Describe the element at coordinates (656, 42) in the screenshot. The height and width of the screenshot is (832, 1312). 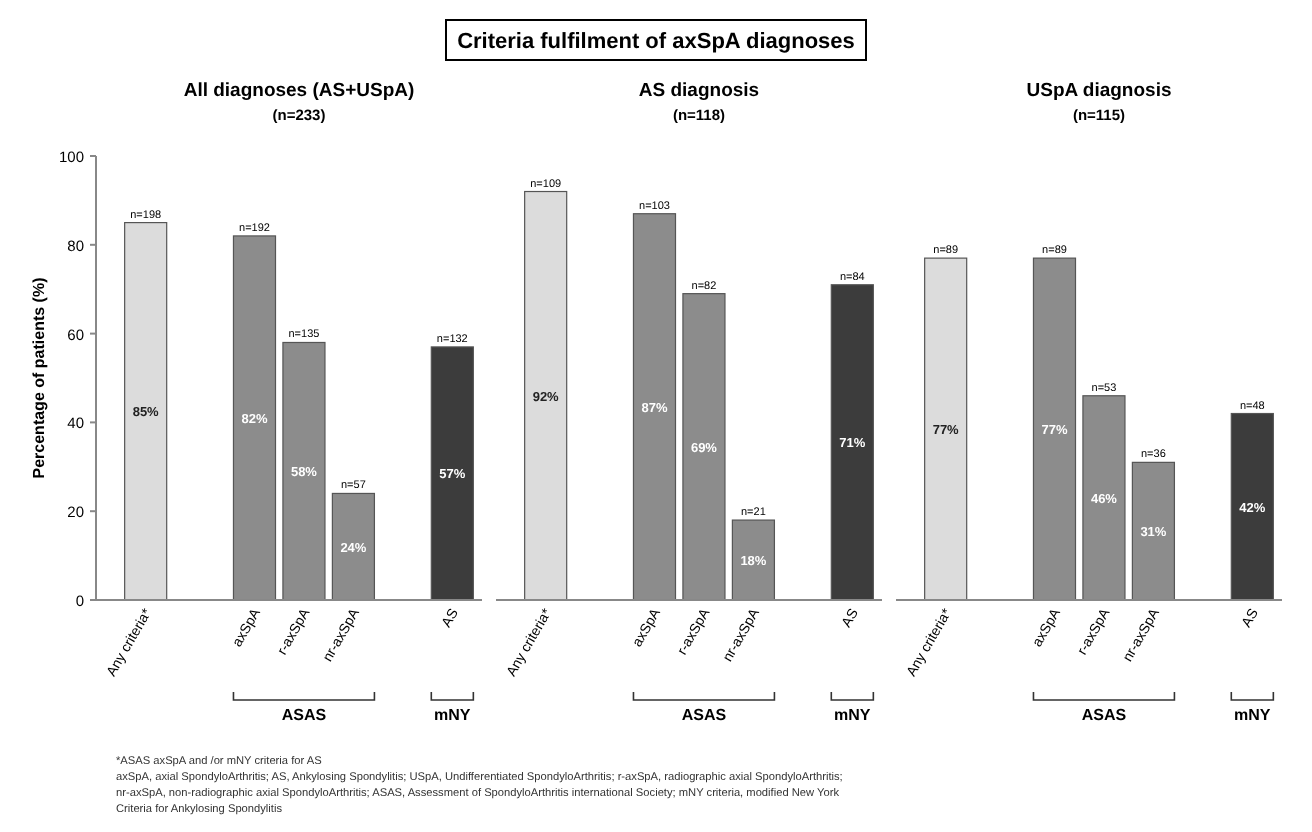
I see `text: Criteria fulfilment of axSpA diagnoses` at that location.